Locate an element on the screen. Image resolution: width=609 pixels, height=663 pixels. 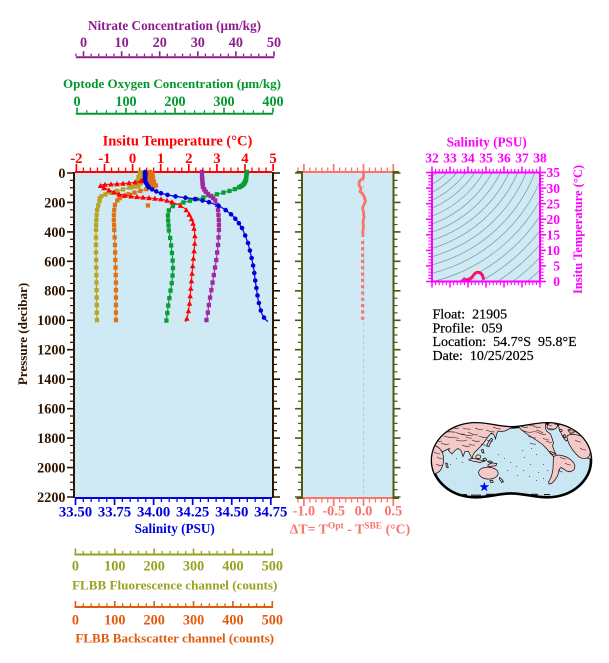
svg-text: 33.50 is located at coordinates (75, 513).